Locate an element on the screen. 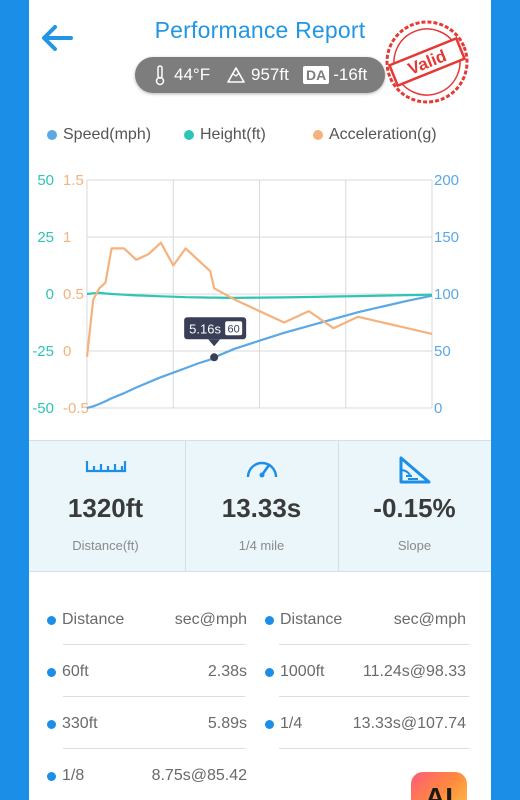  slope-icon is located at coordinates (414, 470).